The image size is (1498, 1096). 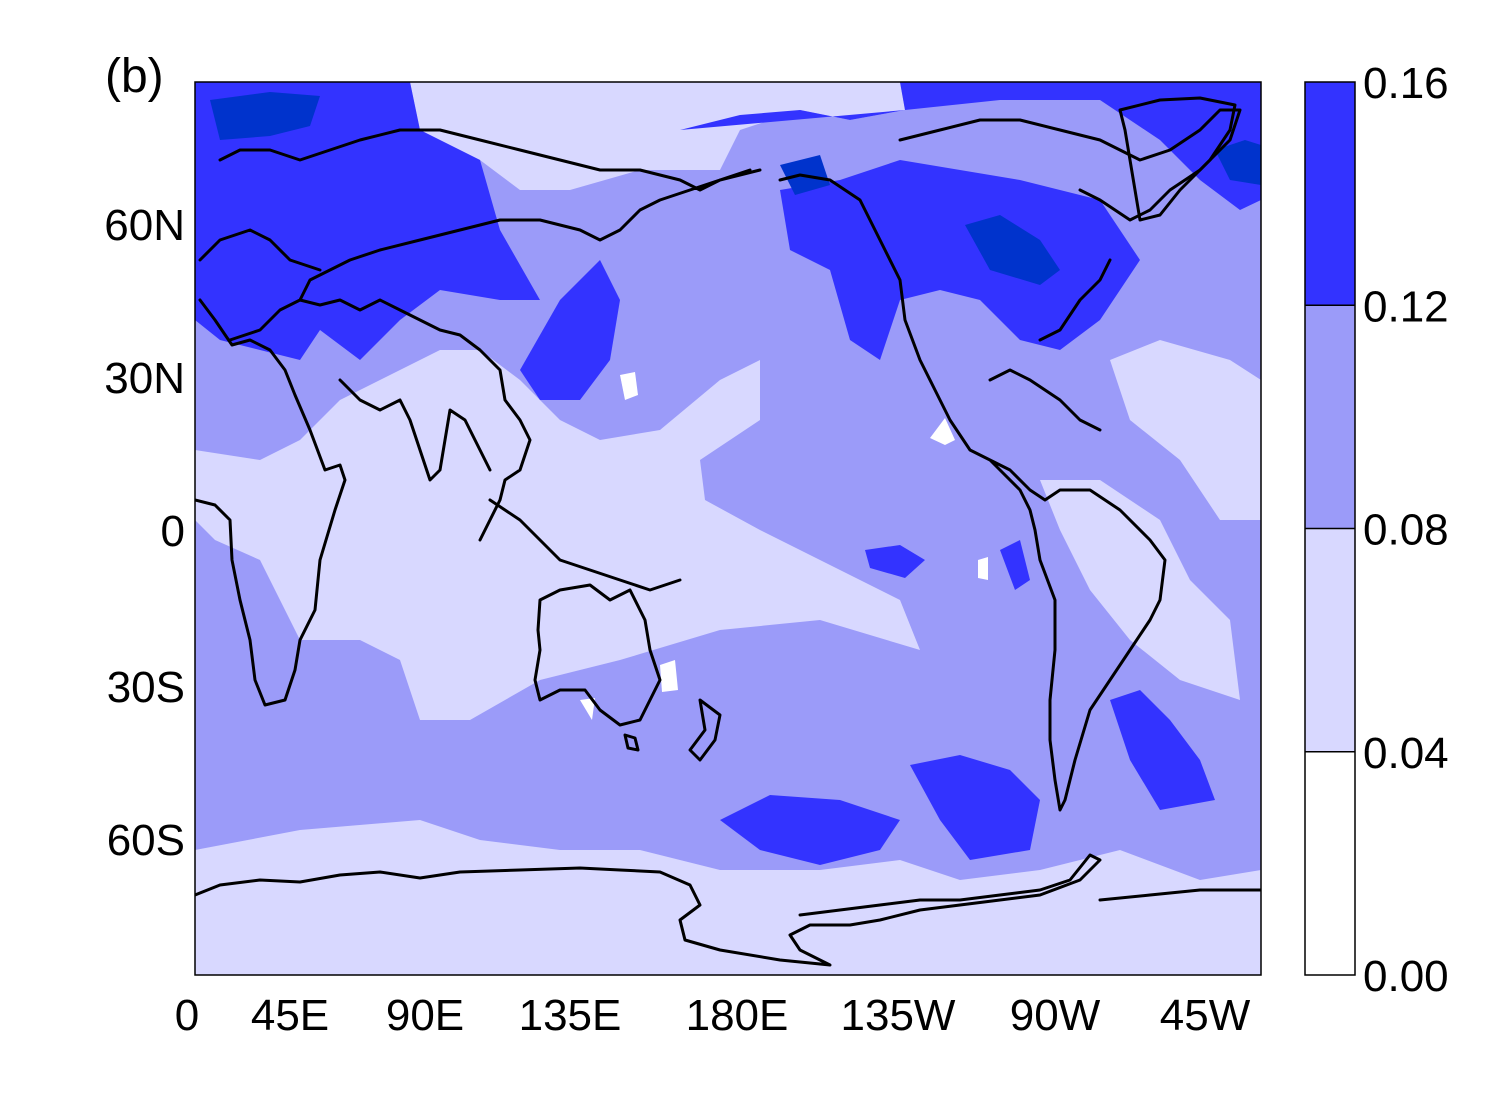 I want to click on field-region-southamerica, so click(x=1140, y=590).